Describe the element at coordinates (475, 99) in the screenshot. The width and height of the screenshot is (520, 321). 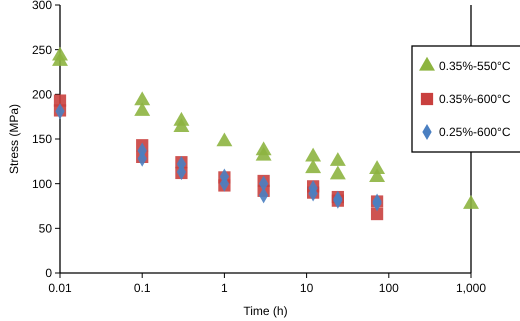
I see `legend-label: 0.35%-600°C` at that location.